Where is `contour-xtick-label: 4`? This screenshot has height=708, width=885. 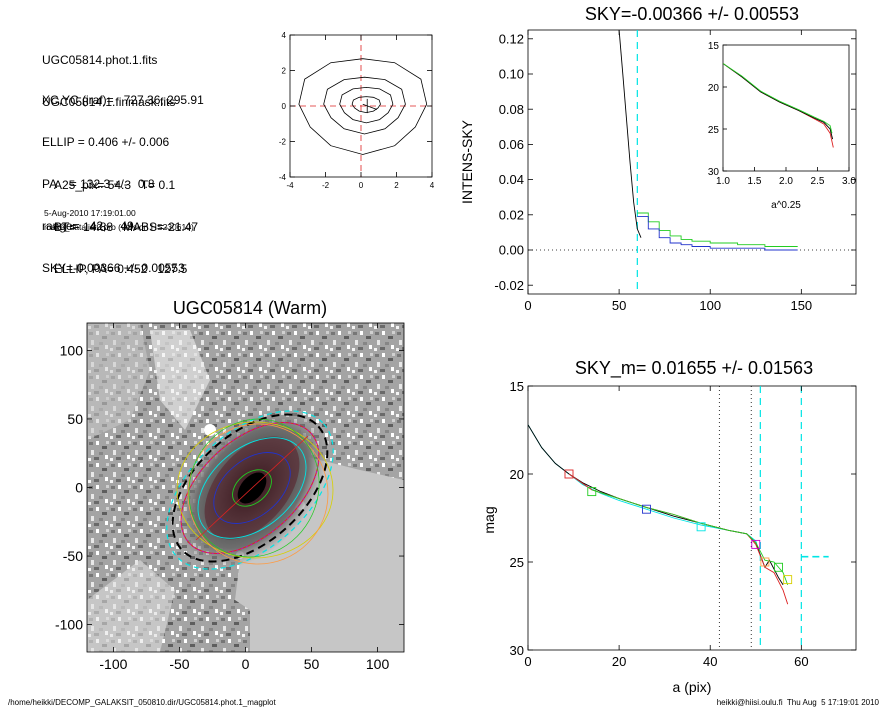 contour-xtick-label: 4 is located at coordinates (432, 185).